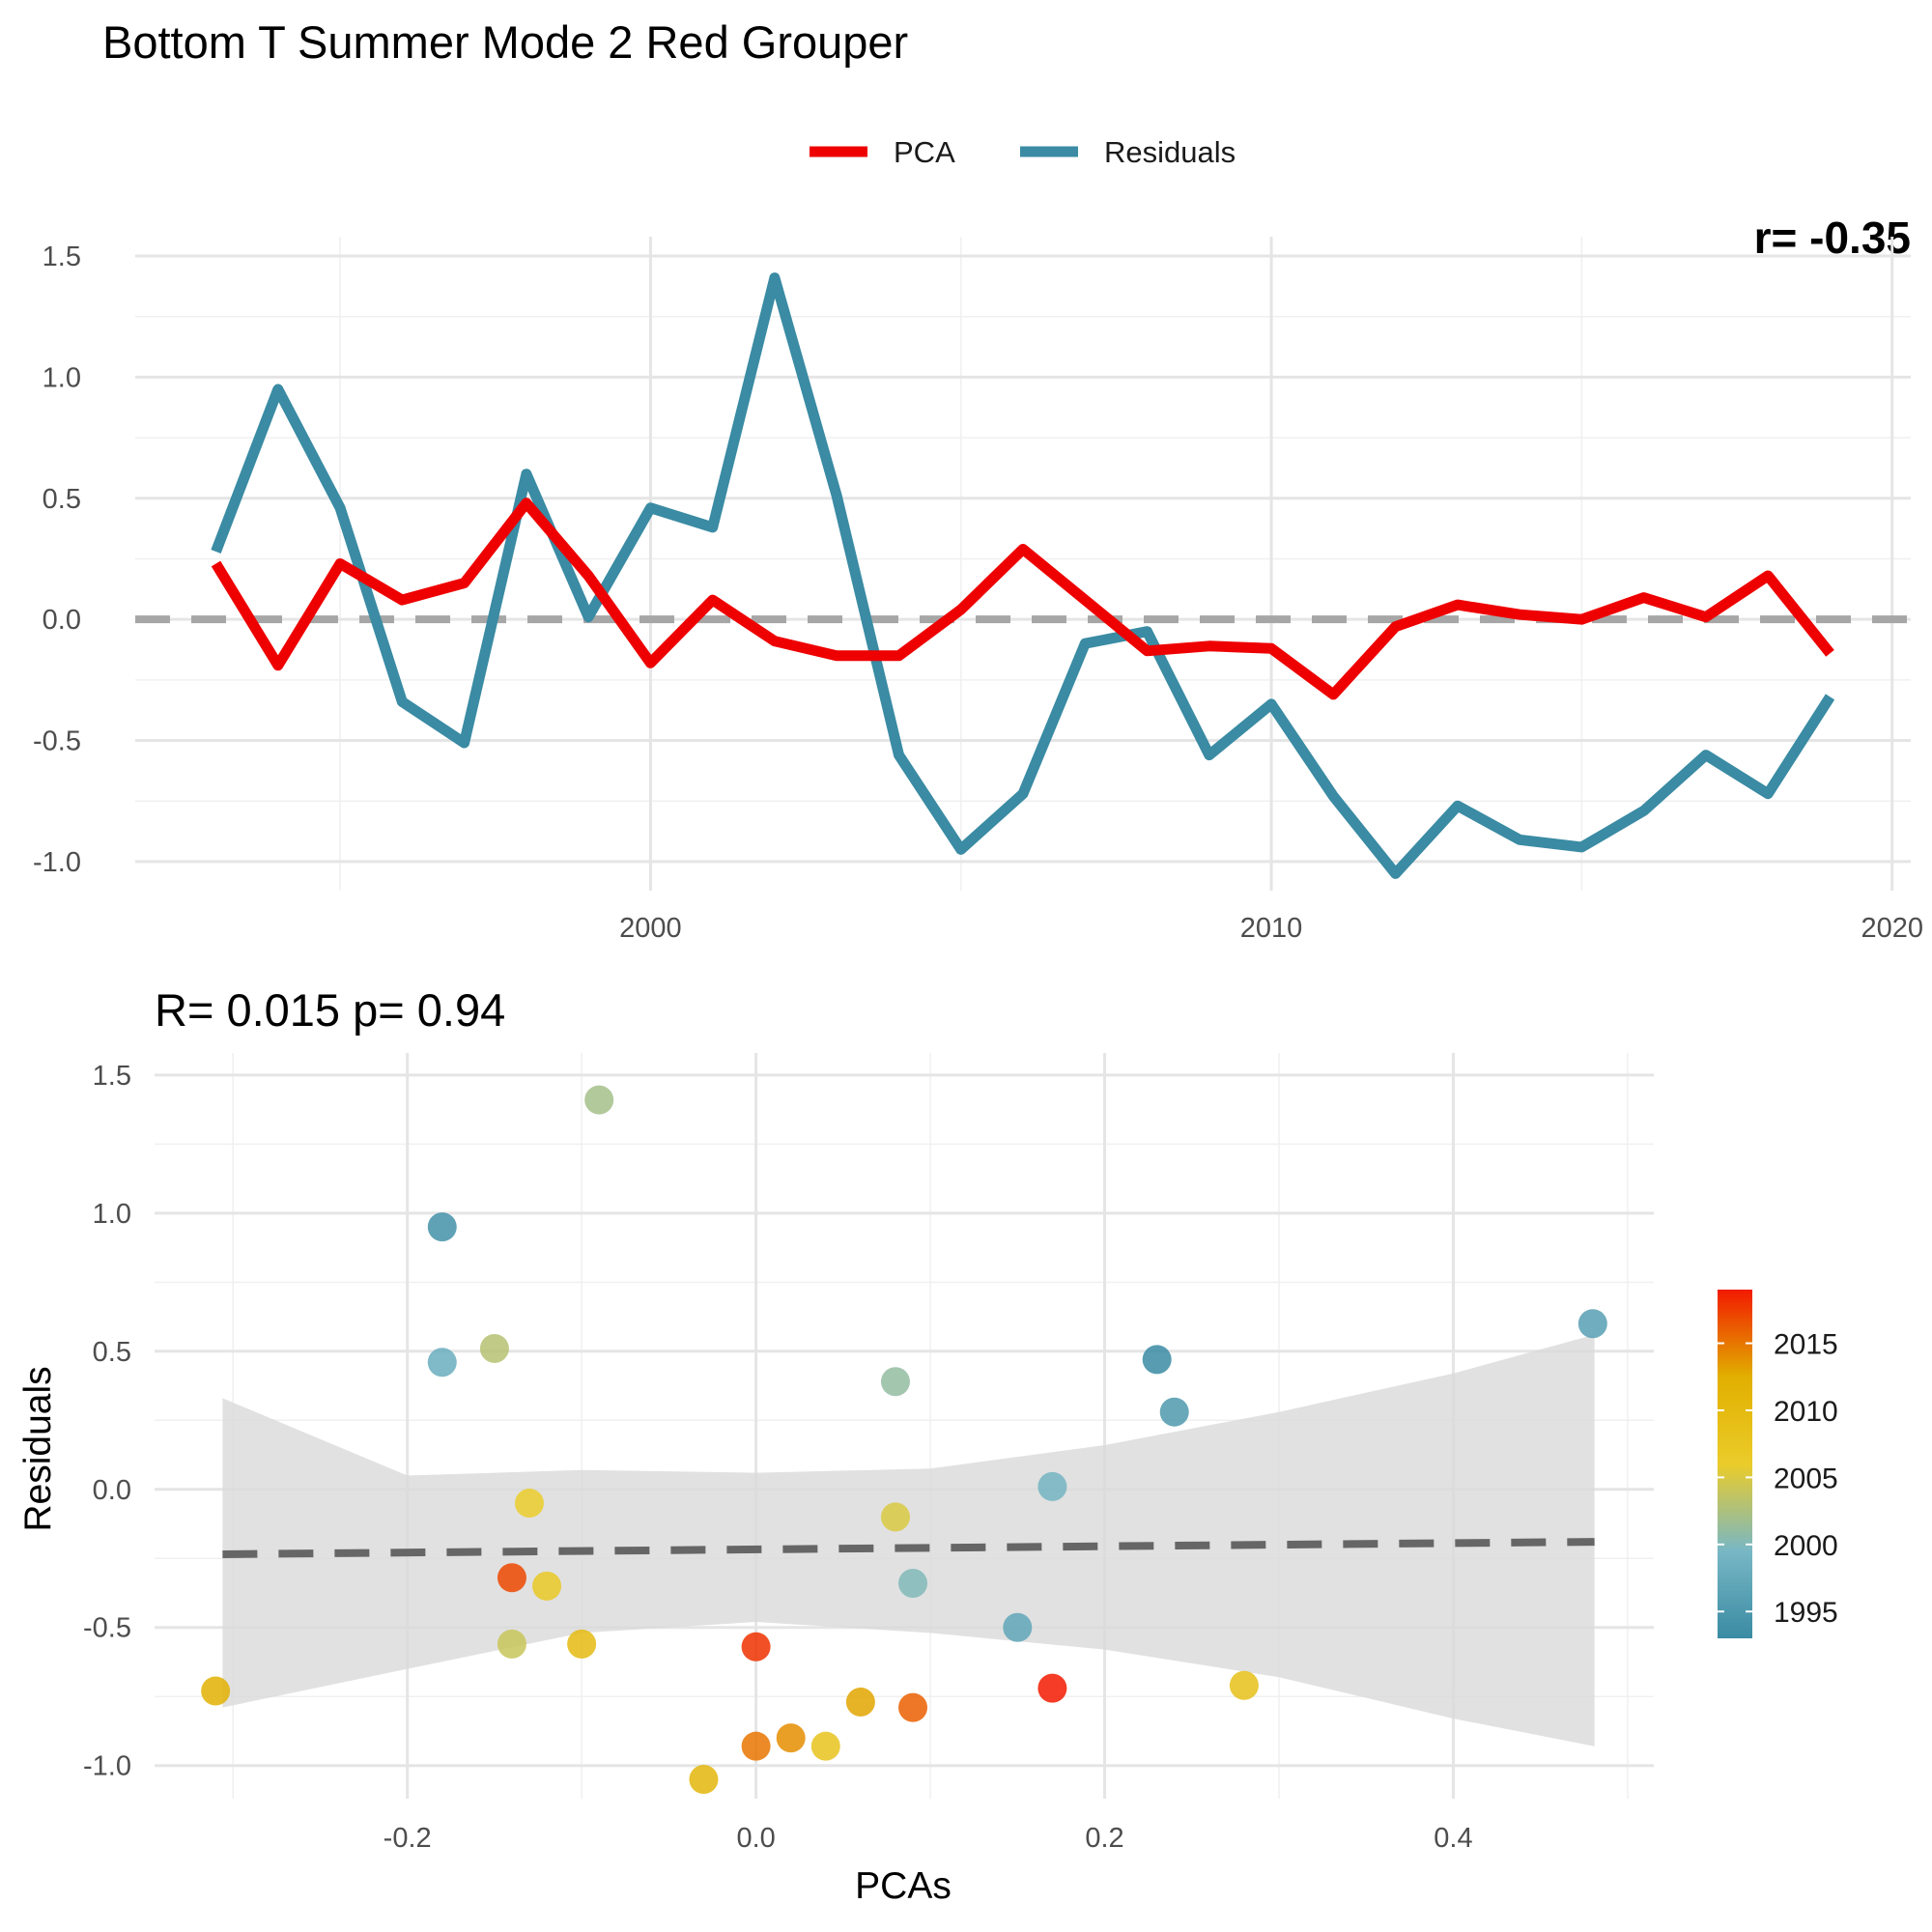 This screenshot has width=1932, height=1932. Describe the element at coordinates (107, 1766) in the screenshot. I see `bottom-y-tick-label: -1.0` at that location.